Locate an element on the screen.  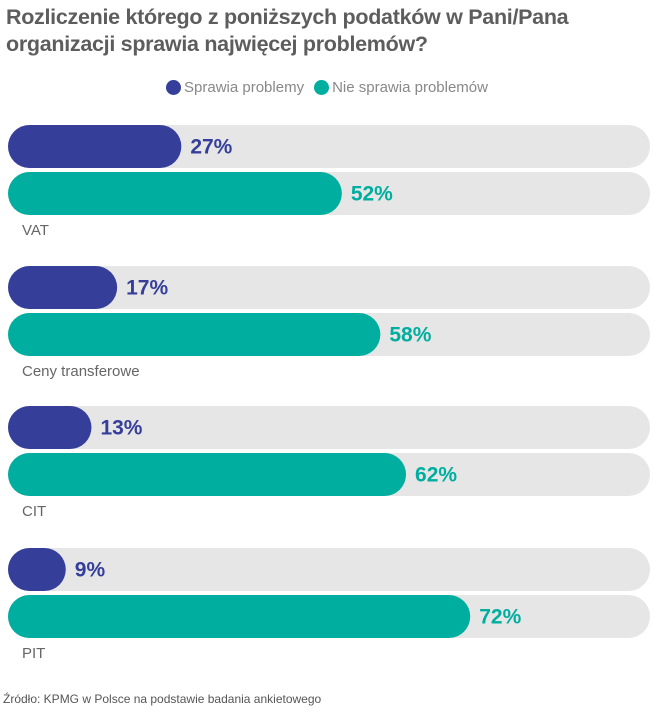
data-label: 17% is located at coordinates (147, 288).